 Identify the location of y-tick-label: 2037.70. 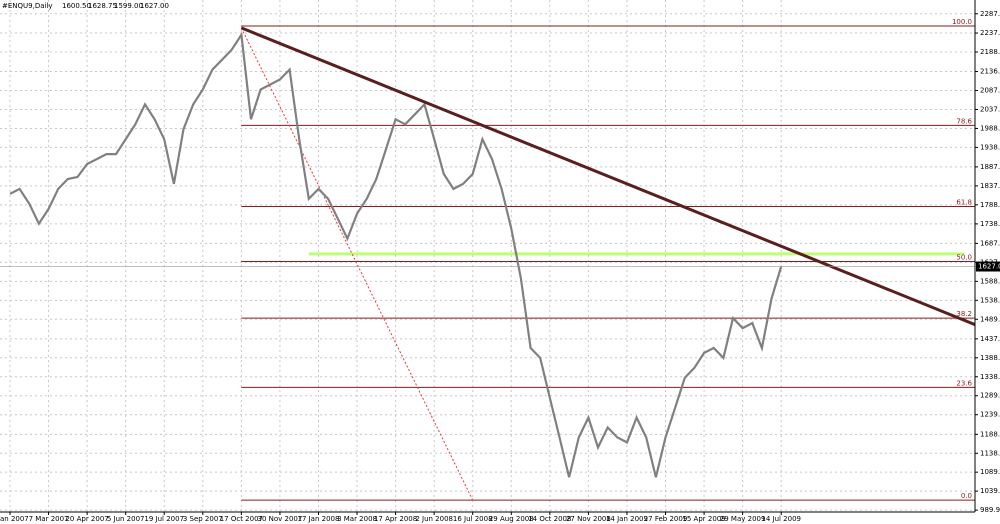
(990, 109).